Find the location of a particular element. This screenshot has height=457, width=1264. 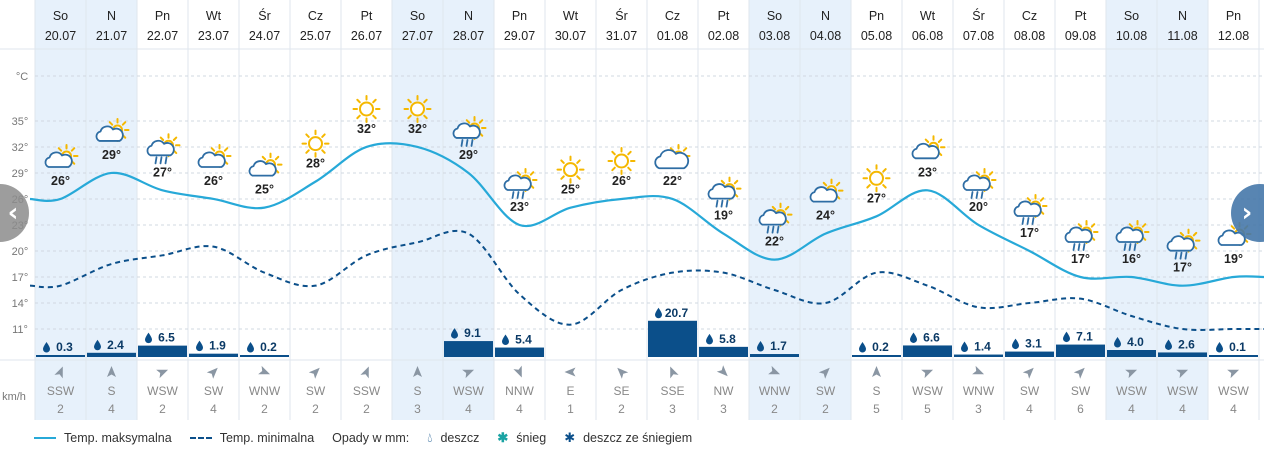

sun-icon is located at coordinates (417, 108).